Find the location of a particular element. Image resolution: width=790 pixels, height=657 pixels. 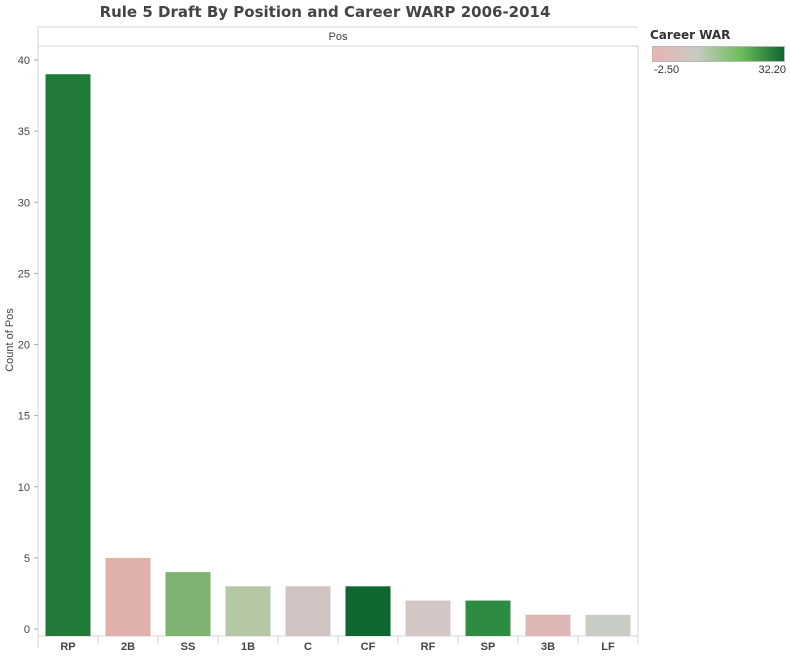

bar-cf is located at coordinates (368, 611).